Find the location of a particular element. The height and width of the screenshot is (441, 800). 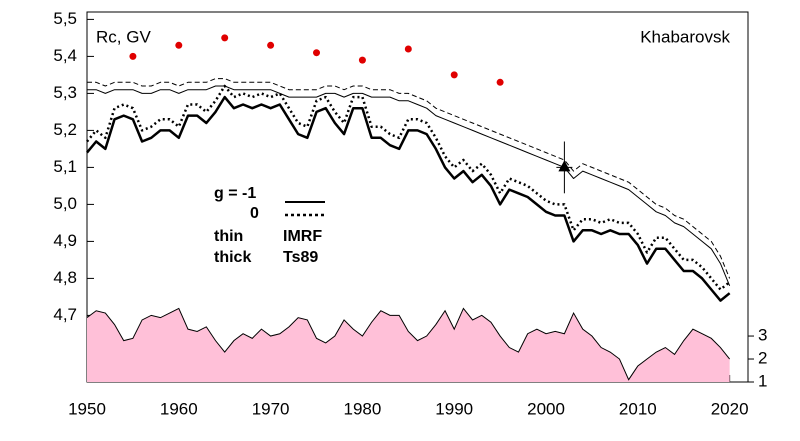

kp-outline is located at coordinates (408, 344).